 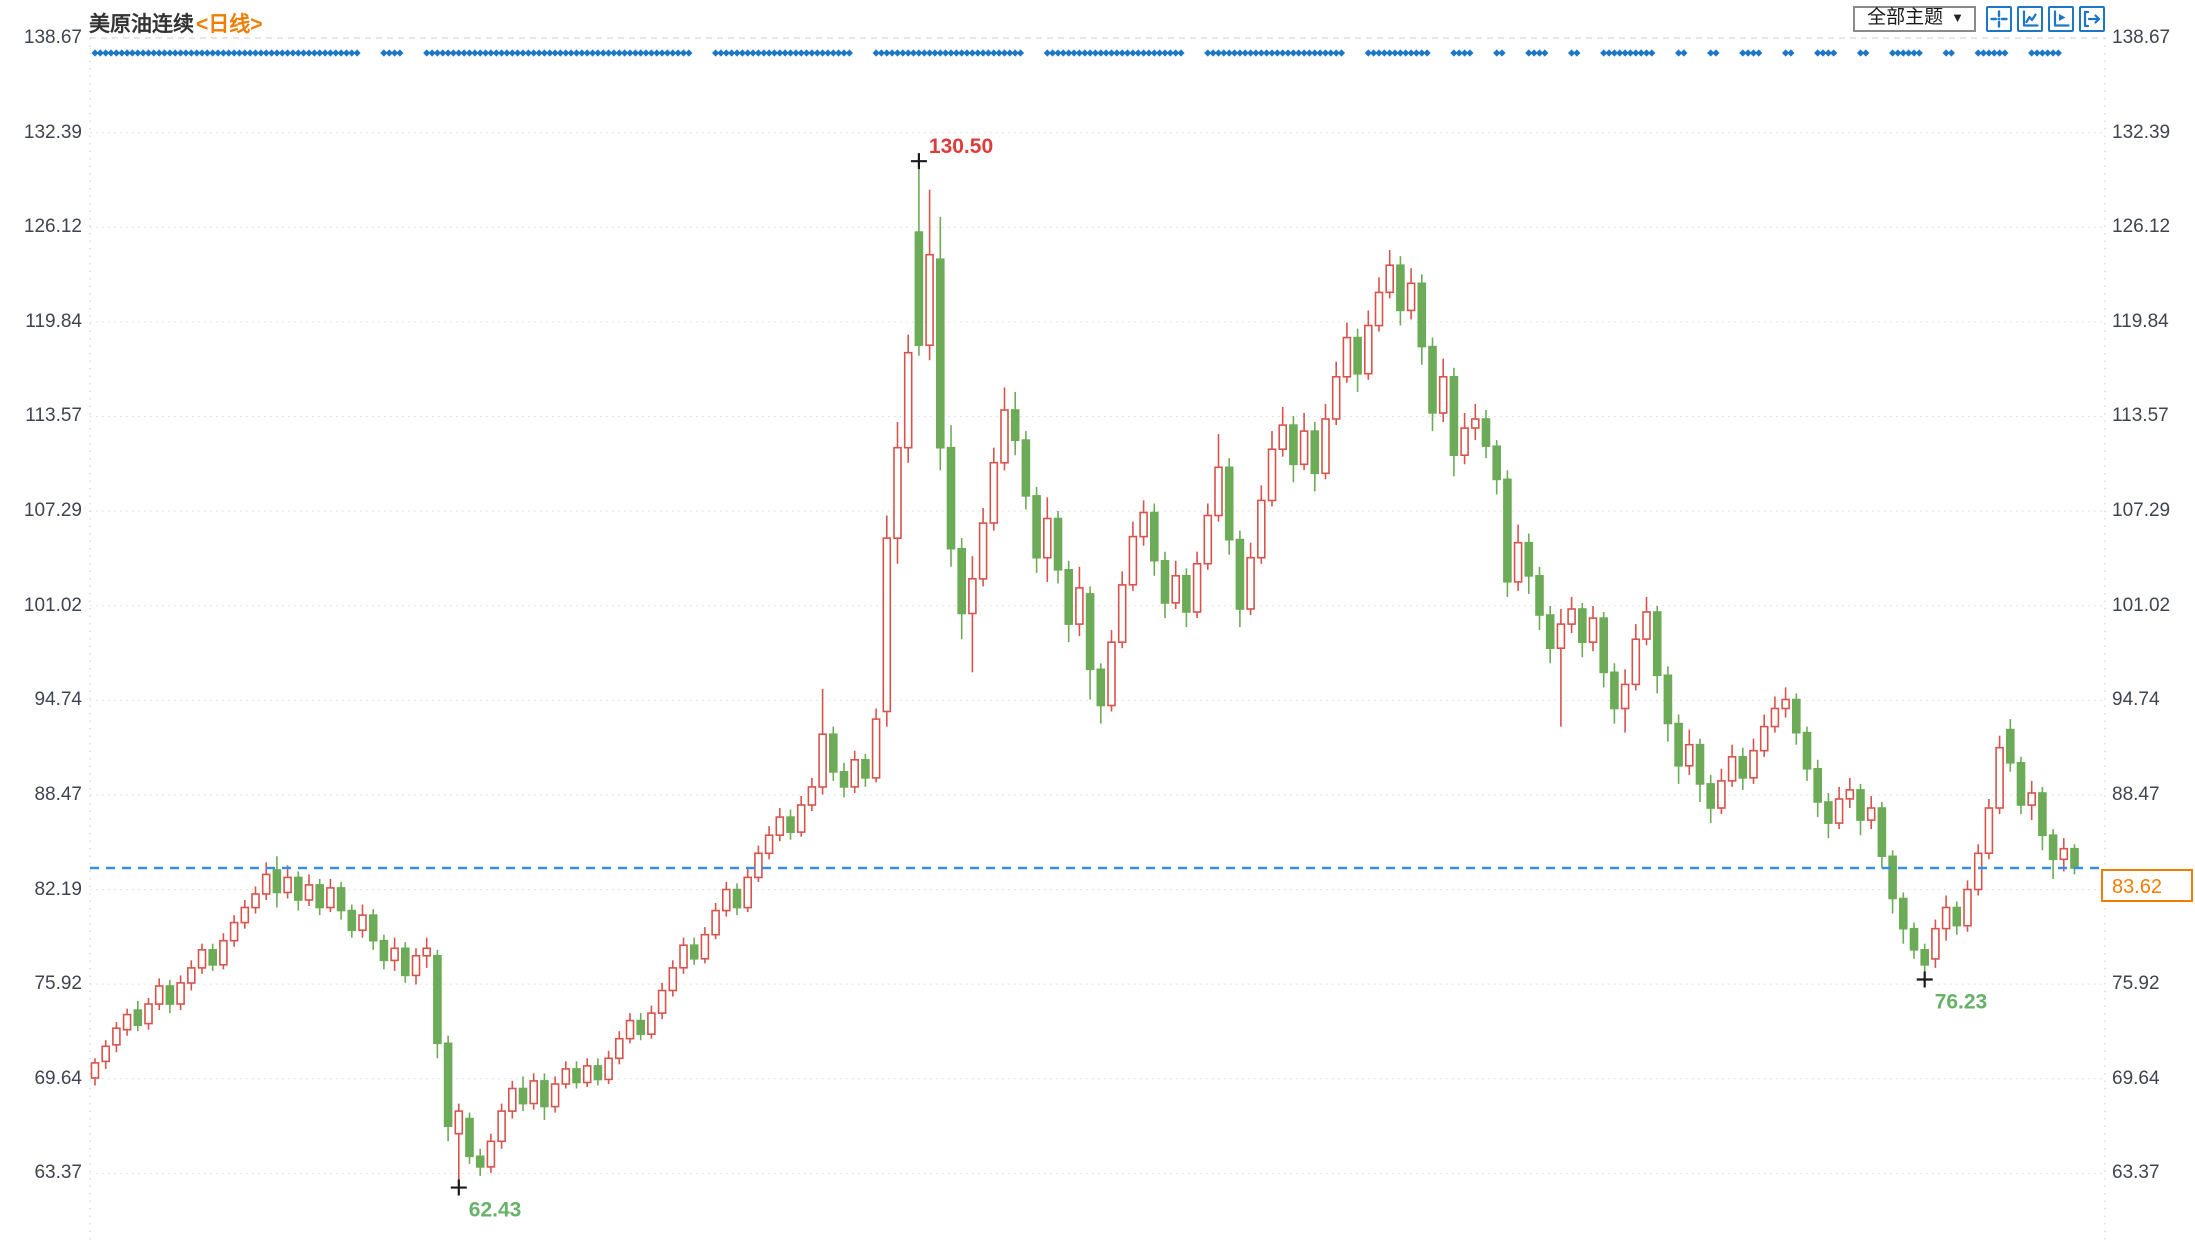 I want to click on event-dots-row, so click(x=1076, y=53).